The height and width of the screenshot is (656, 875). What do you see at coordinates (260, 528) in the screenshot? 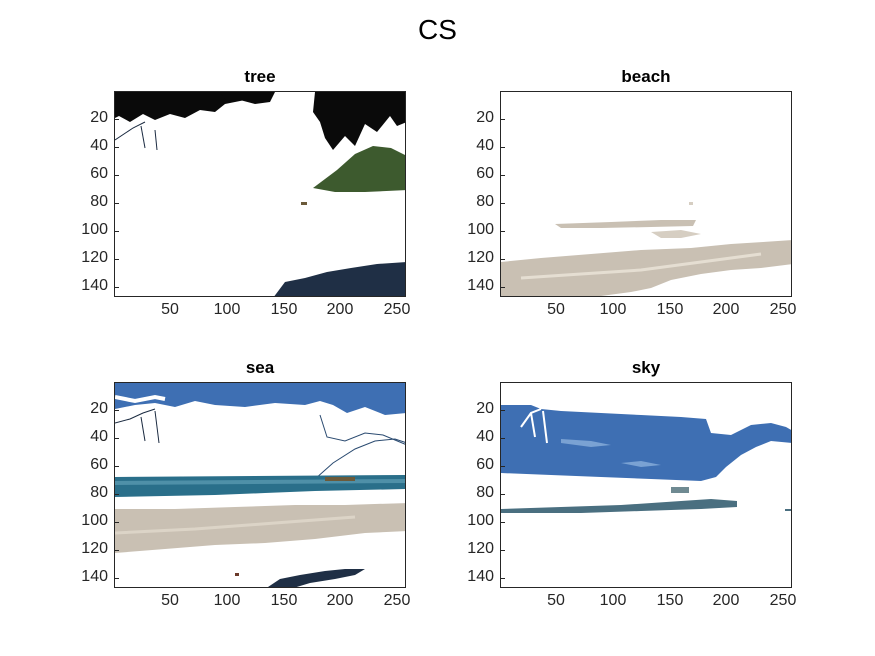
I see `sand-band` at bounding box center [260, 528].